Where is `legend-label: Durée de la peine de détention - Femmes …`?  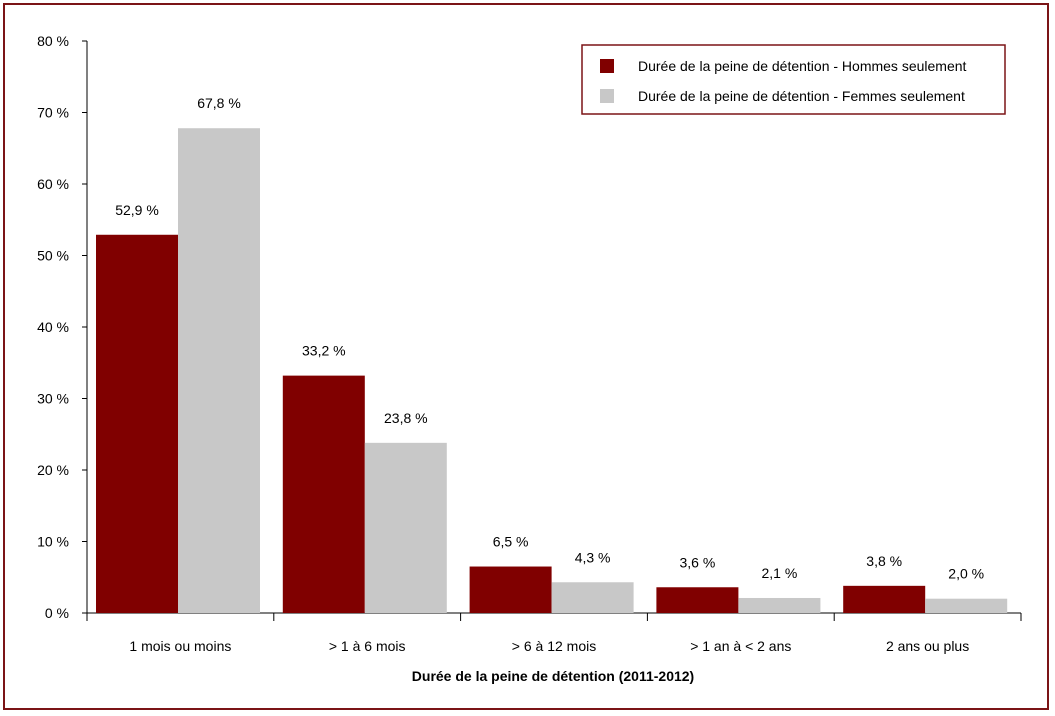
legend-label: Durée de la peine de détention - Femmes … is located at coordinates (801, 96).